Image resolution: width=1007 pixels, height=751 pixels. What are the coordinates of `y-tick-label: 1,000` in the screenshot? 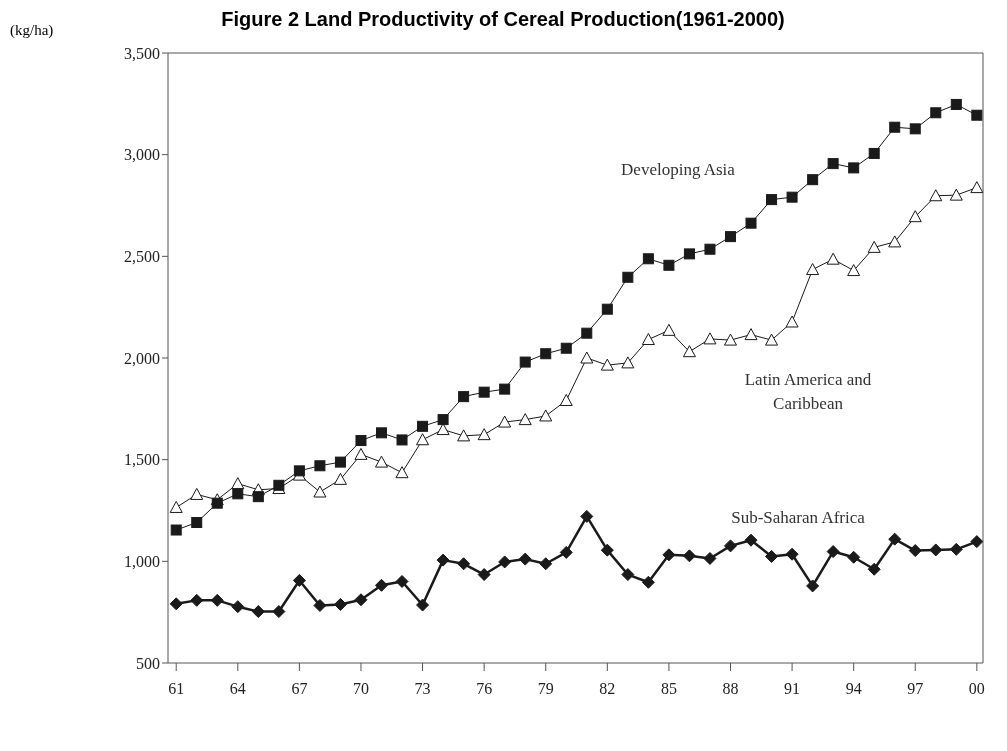 It's located at (142, 562).